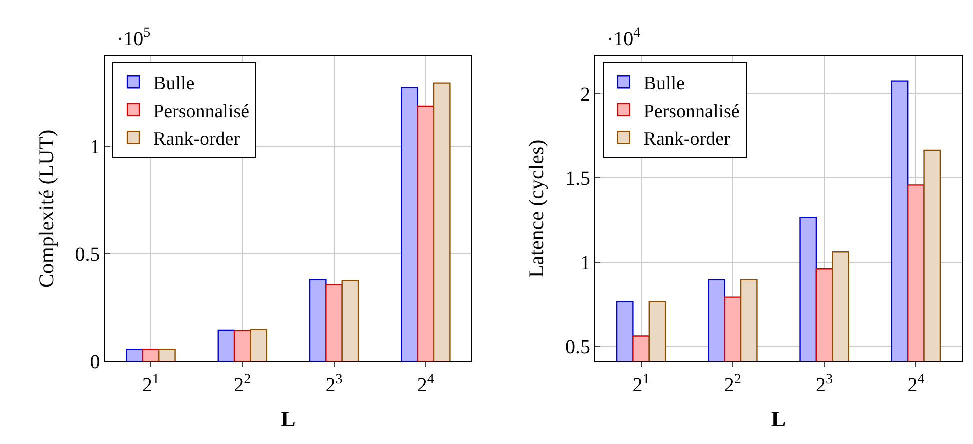 This screenshot has height=444, width=973. What do you see at coordinates (134, 38) in the screenshot?
I see `text: ·10$^{5}$` at bounding box center [134, 38].